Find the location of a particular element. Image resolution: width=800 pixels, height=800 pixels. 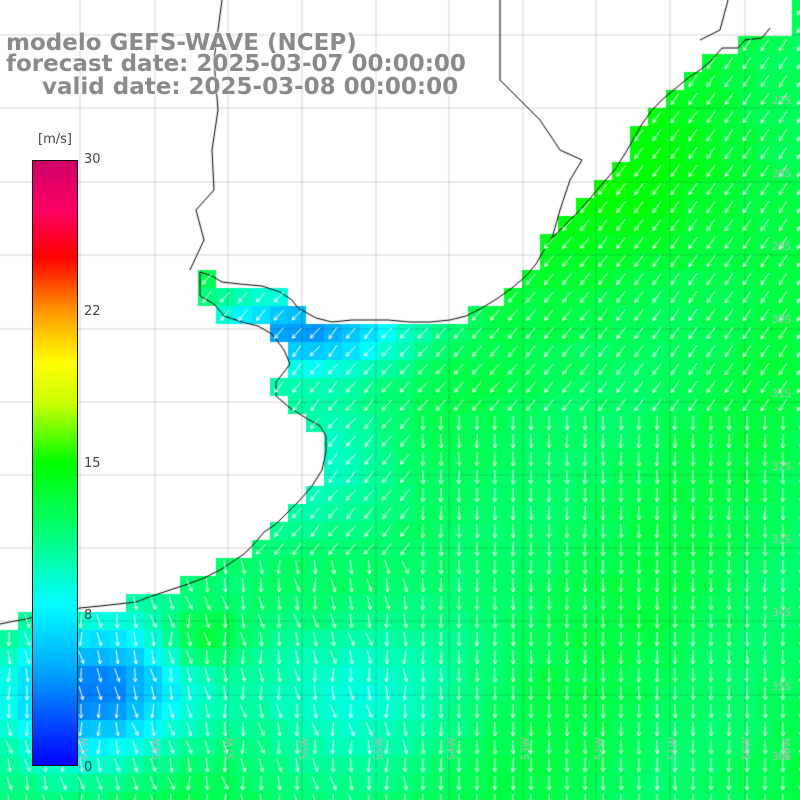

colorbar-unit-label: [m/s] is located at coordinates (55, 139).